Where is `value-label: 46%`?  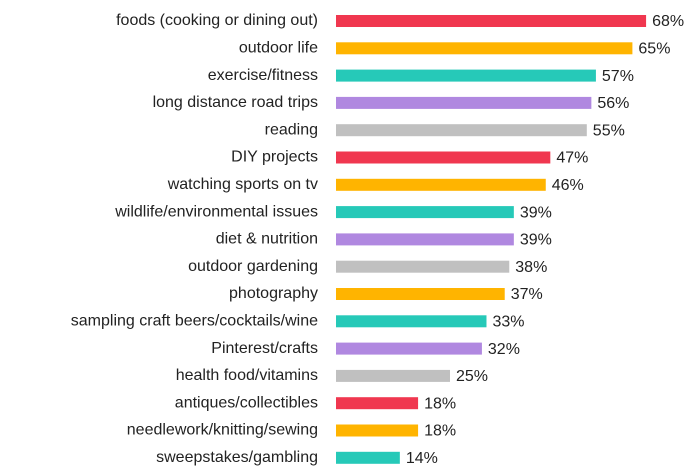
value-label: 46% is located at coordinates (568, 185).